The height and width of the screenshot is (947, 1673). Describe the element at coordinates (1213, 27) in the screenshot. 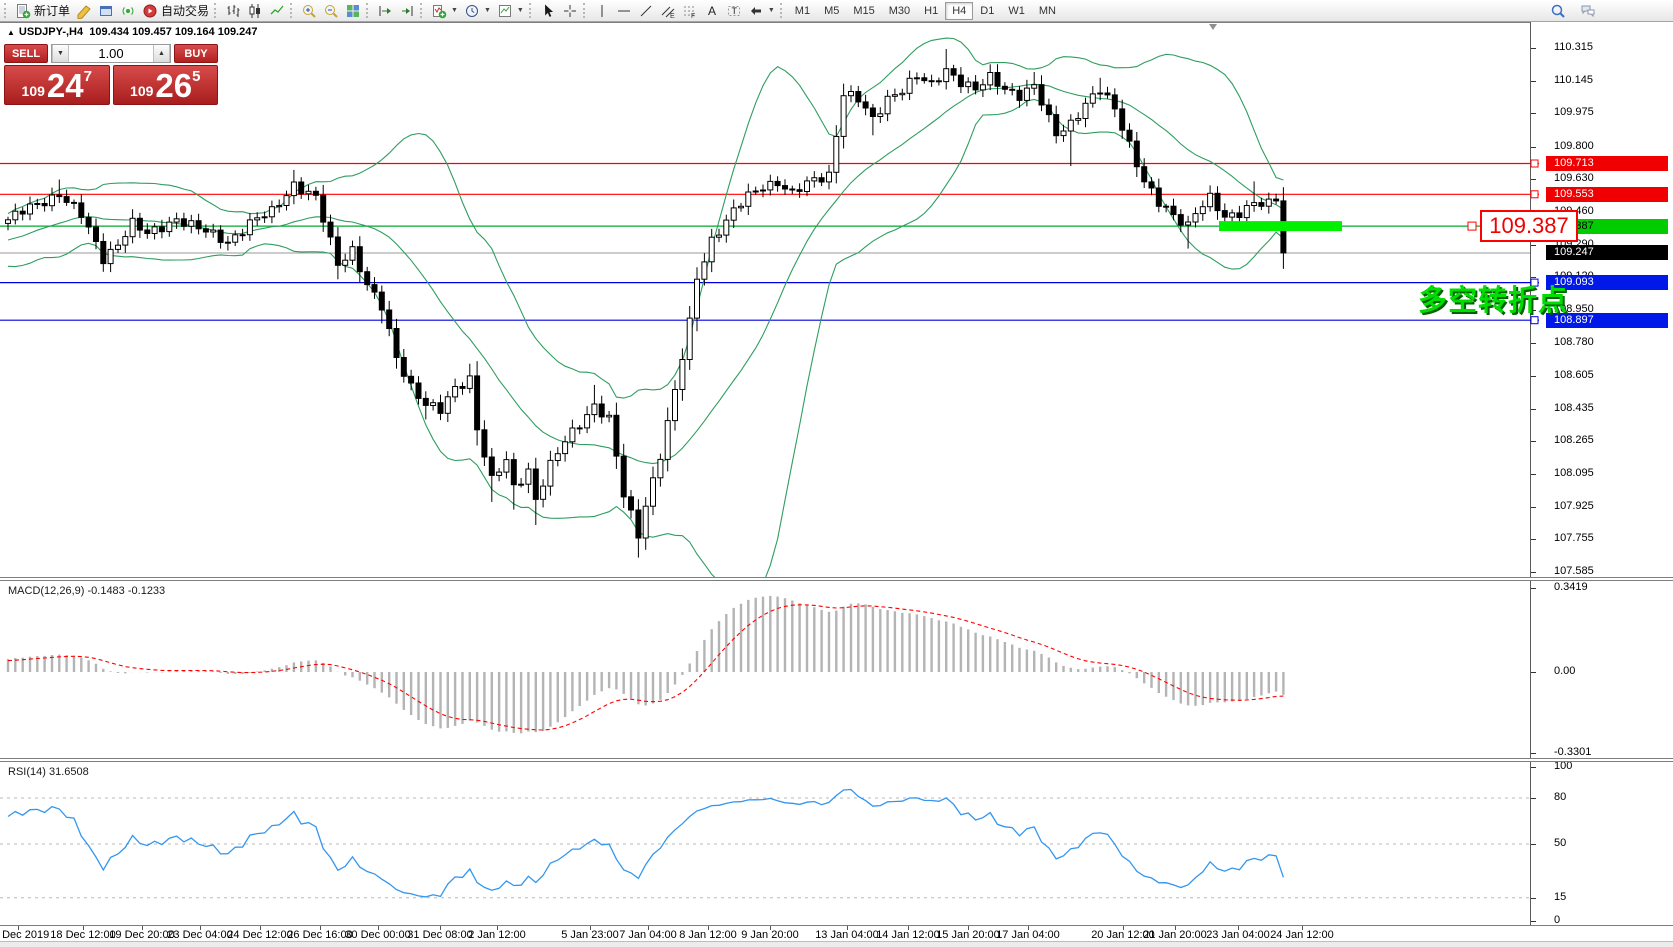

I see `chart-shift-marker` at that location.